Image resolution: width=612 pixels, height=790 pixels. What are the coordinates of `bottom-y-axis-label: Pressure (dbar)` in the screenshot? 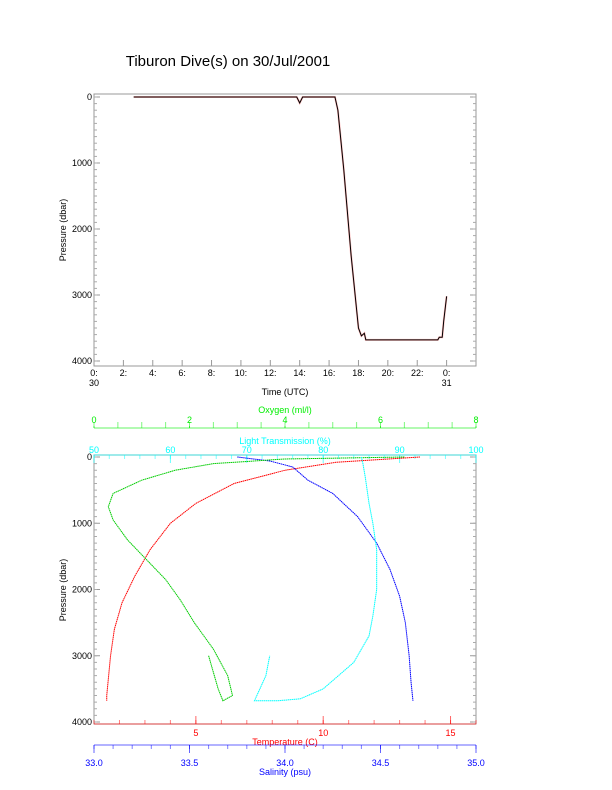 It's located at (63, 590).